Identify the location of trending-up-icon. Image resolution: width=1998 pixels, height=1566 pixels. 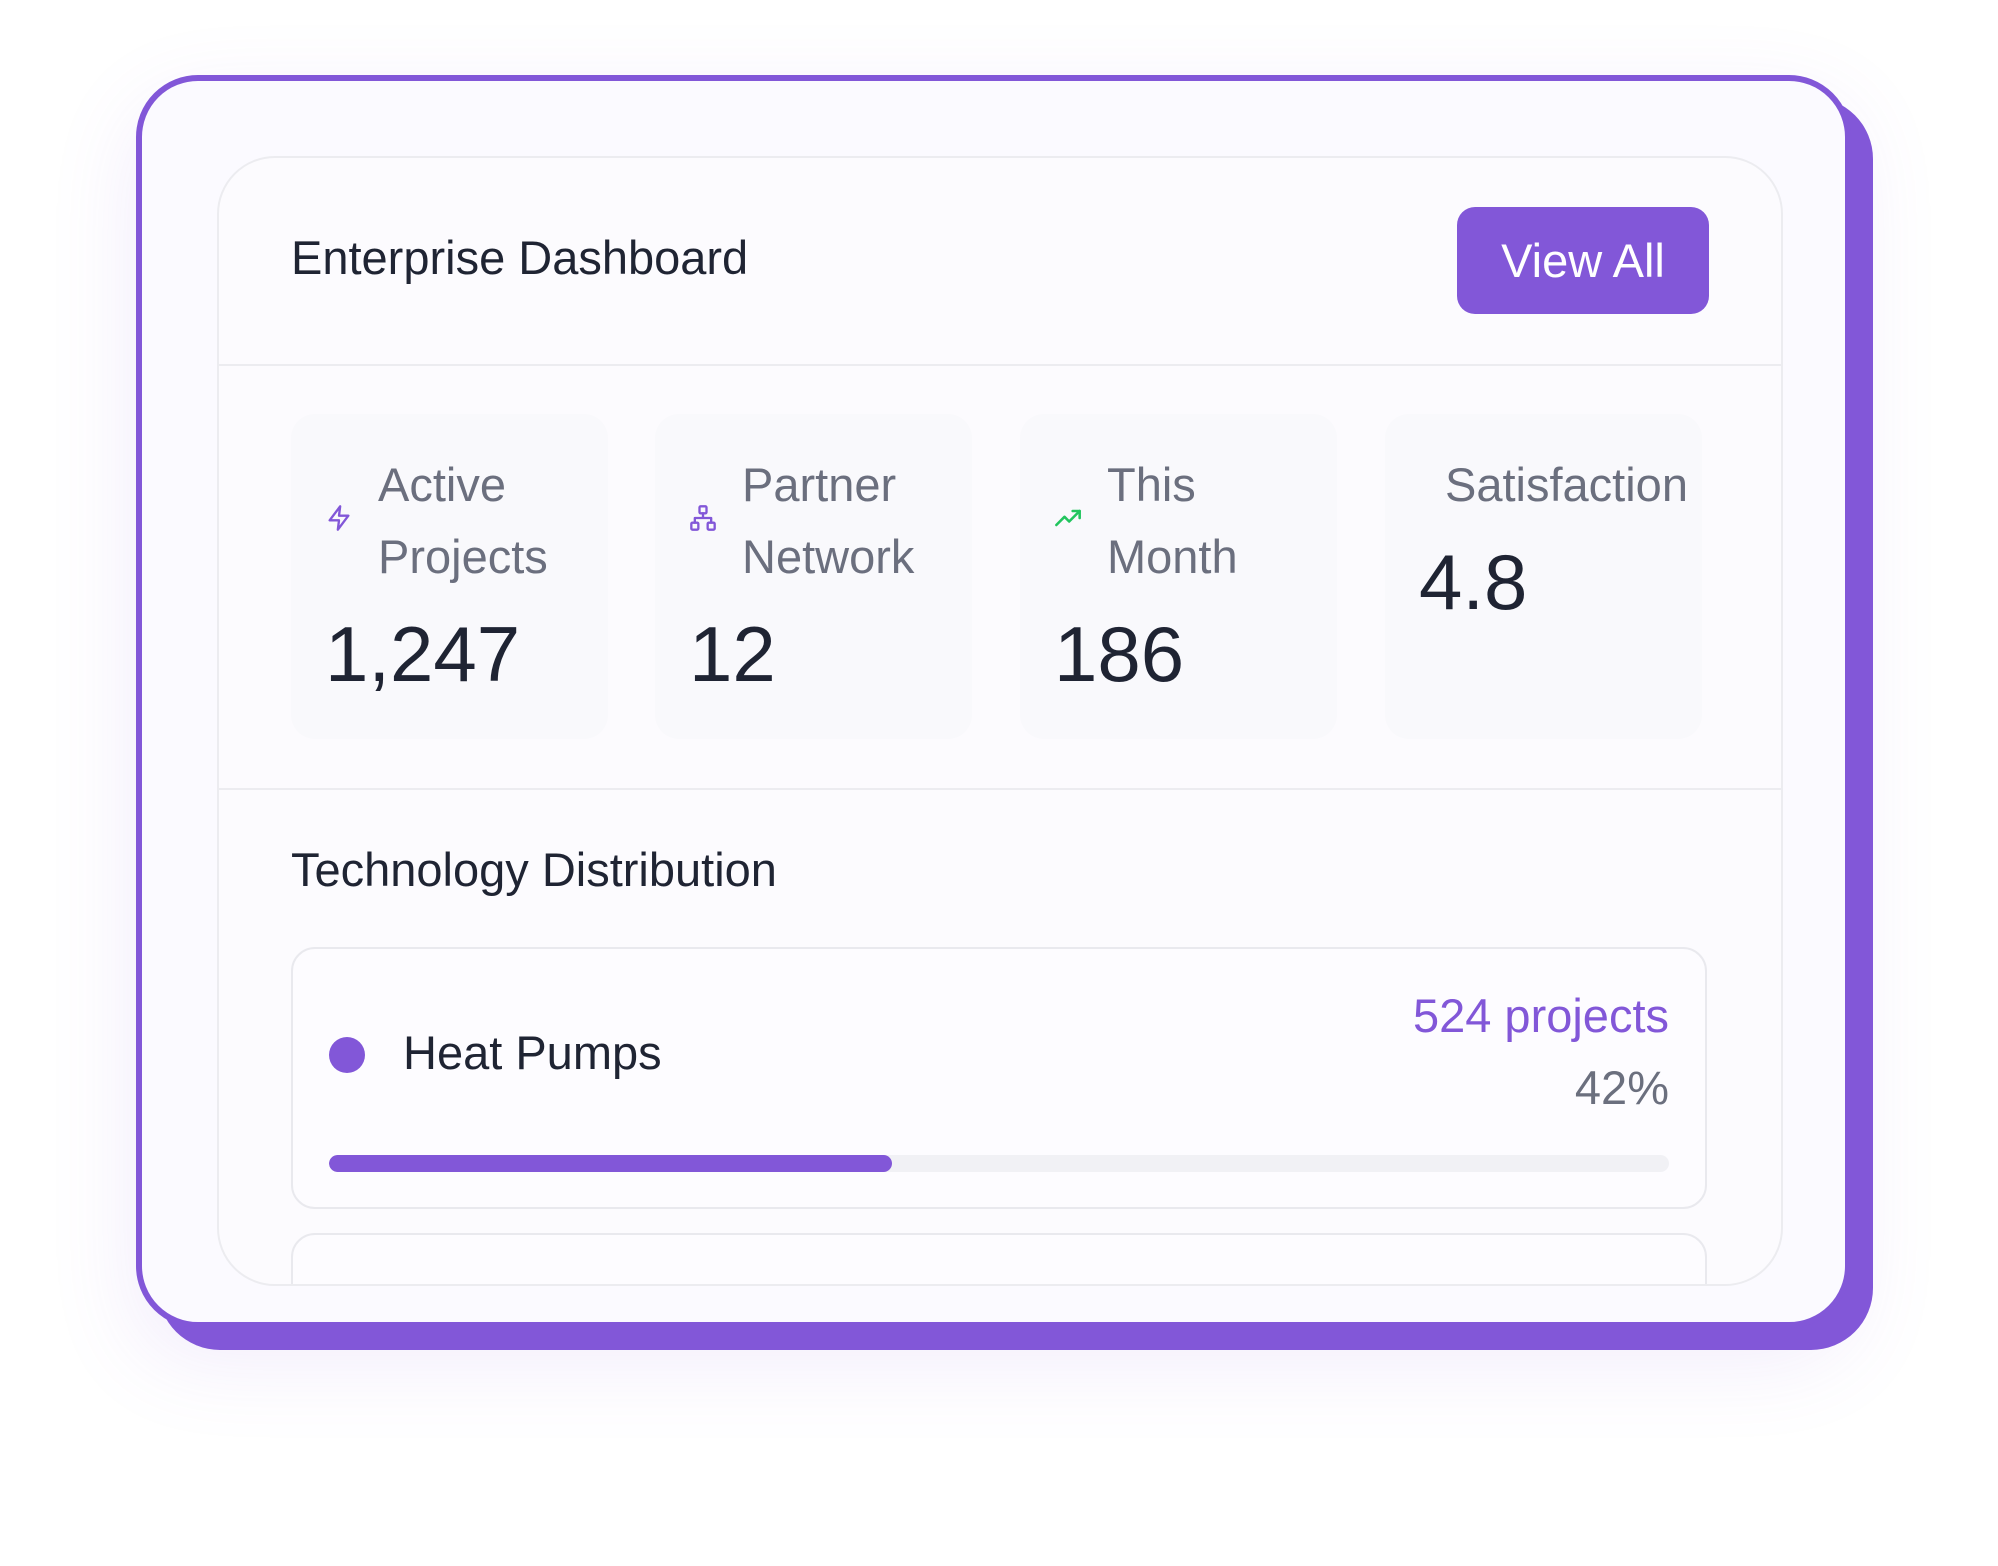
(1068, 518).